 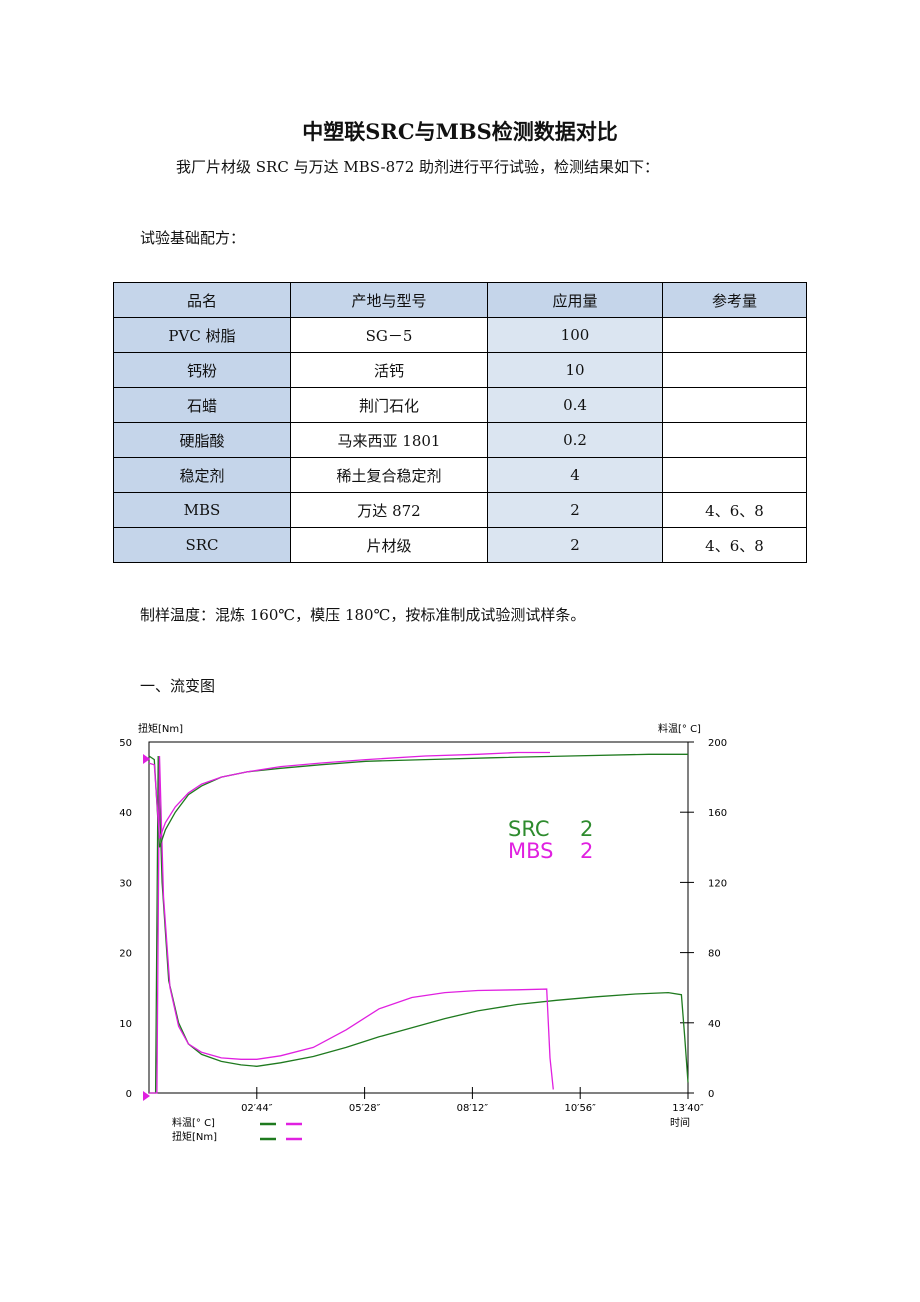 What do you see at coordinates (389, 510) in the screenshot?
I see `cell-origin: 万达 872` at bounding box center [389, 510].